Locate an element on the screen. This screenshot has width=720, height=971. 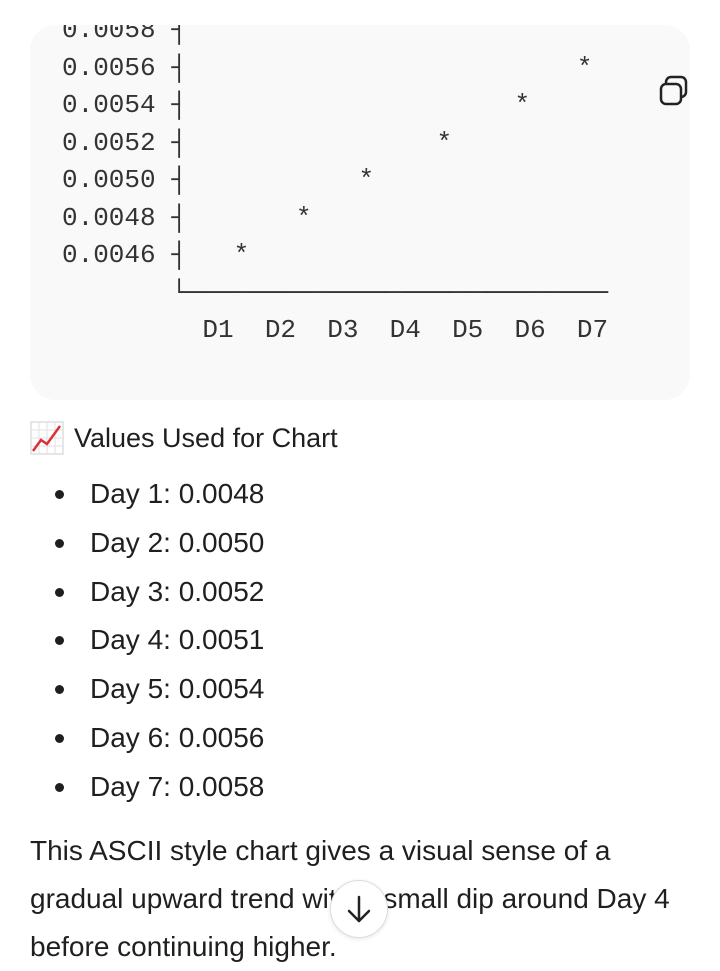
code-line: D1 D2 D3 D4 D5 D6 D7 is located at coordinates (335, 330).